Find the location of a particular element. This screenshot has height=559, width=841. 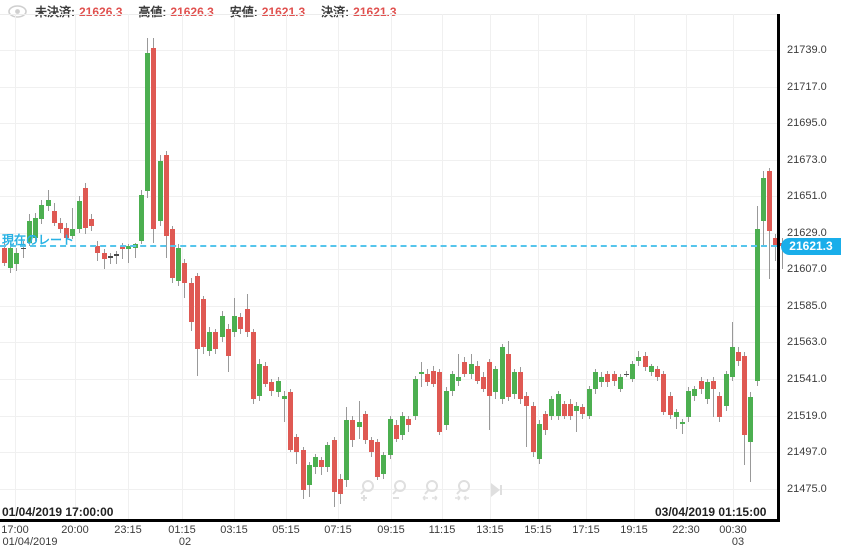

price-tick-label: 21475.0 is located at coordinates (807, 488).